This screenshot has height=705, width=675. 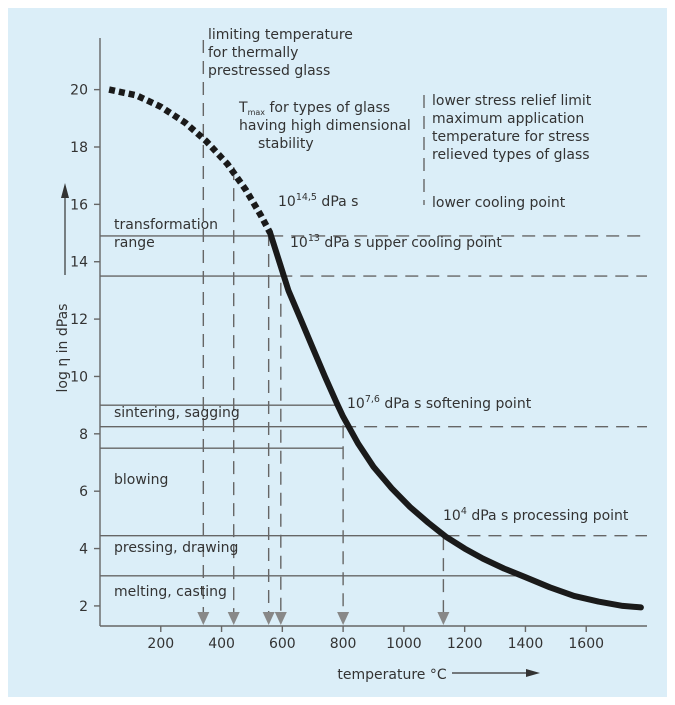 I want to click on x-tick-label: 600, so click(x=282, y=644).